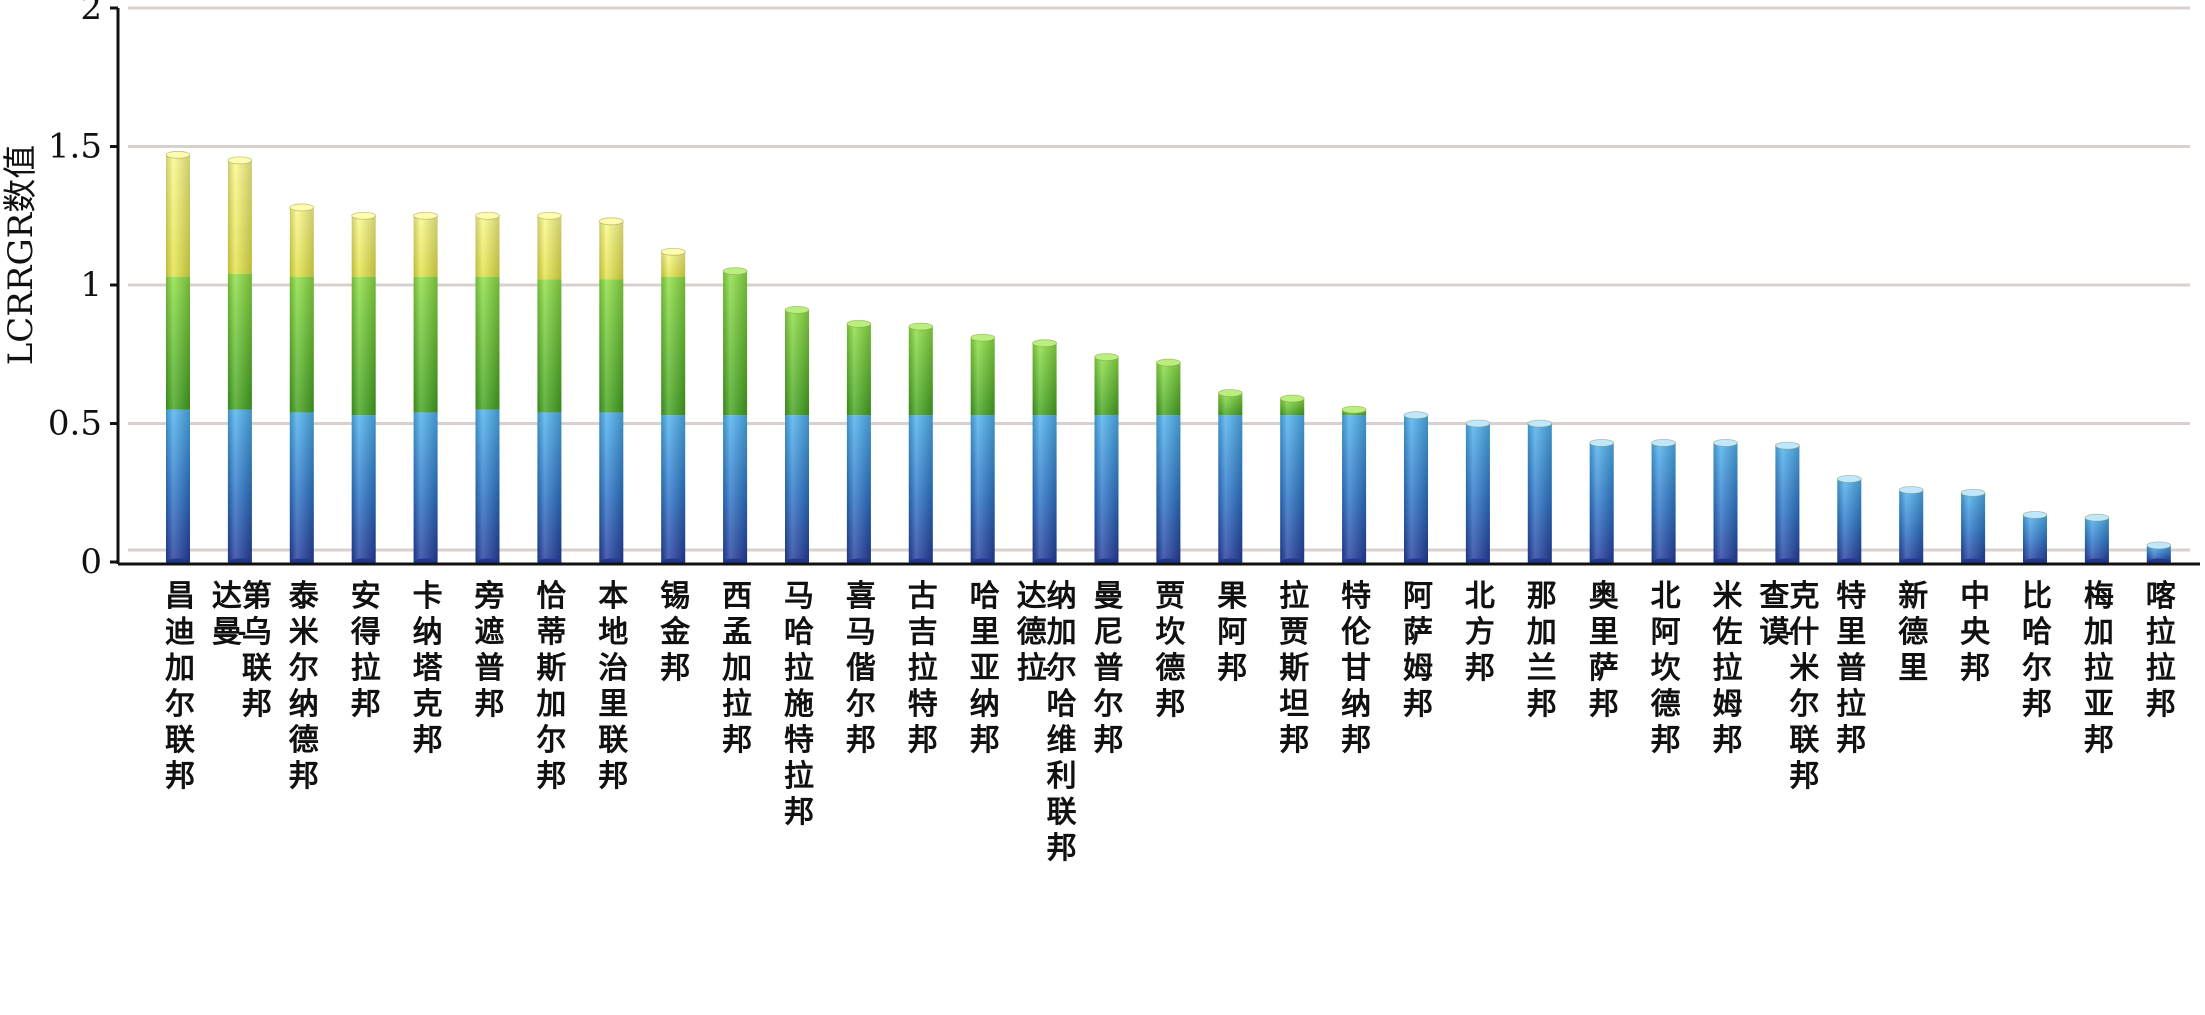 The height and width of the screenshot is (1015, 2205). Describe the element at coordinates (1047, 722) in the screenshot. I see `x-tick-label-text: 达德拉-纳加尔哈维利联邦` at that location.